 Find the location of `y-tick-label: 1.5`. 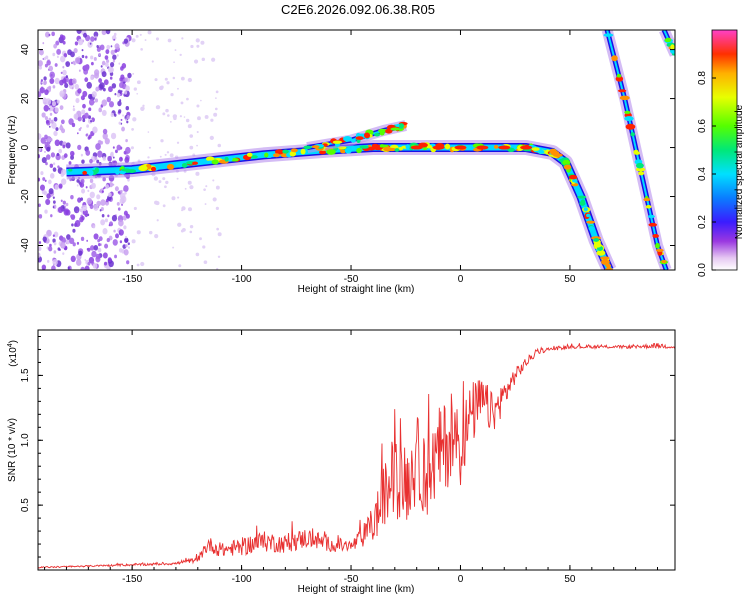

y-tick-label: 1.5 is located at coordinates (25, 375).